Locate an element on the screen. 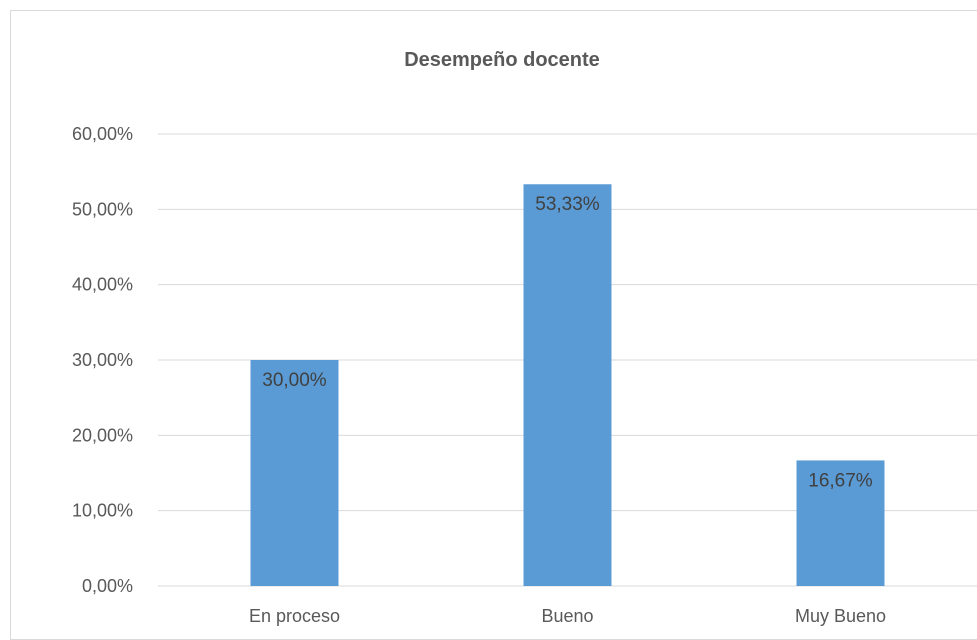 The width and height of the screenshot is (977, 640). x-category-label: En proceso is located at coordinates (294, 616).